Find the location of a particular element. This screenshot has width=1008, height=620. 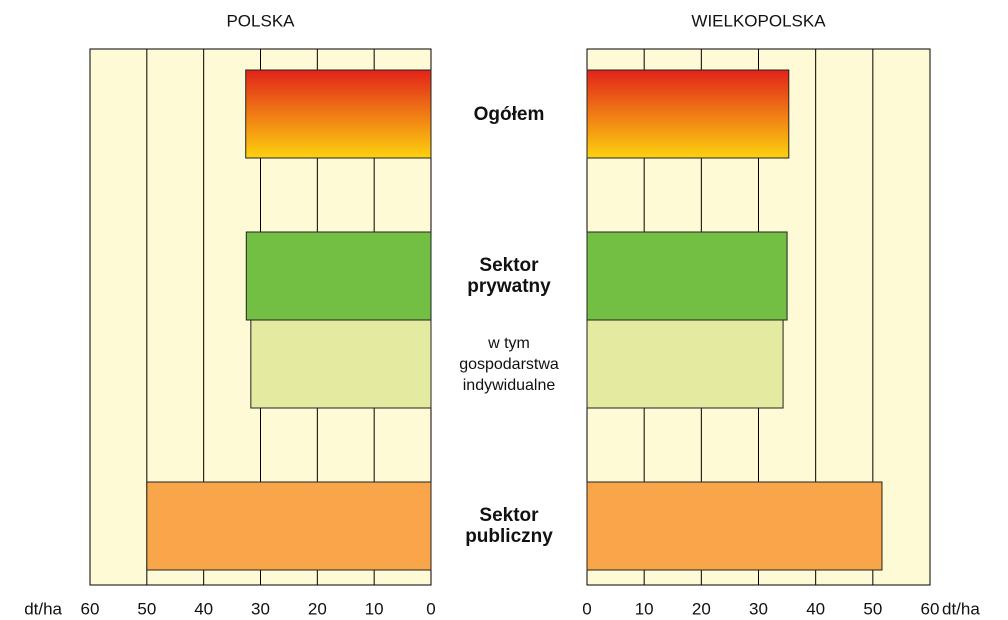

category-label: Ogółem is located at coordinates (509, 114).